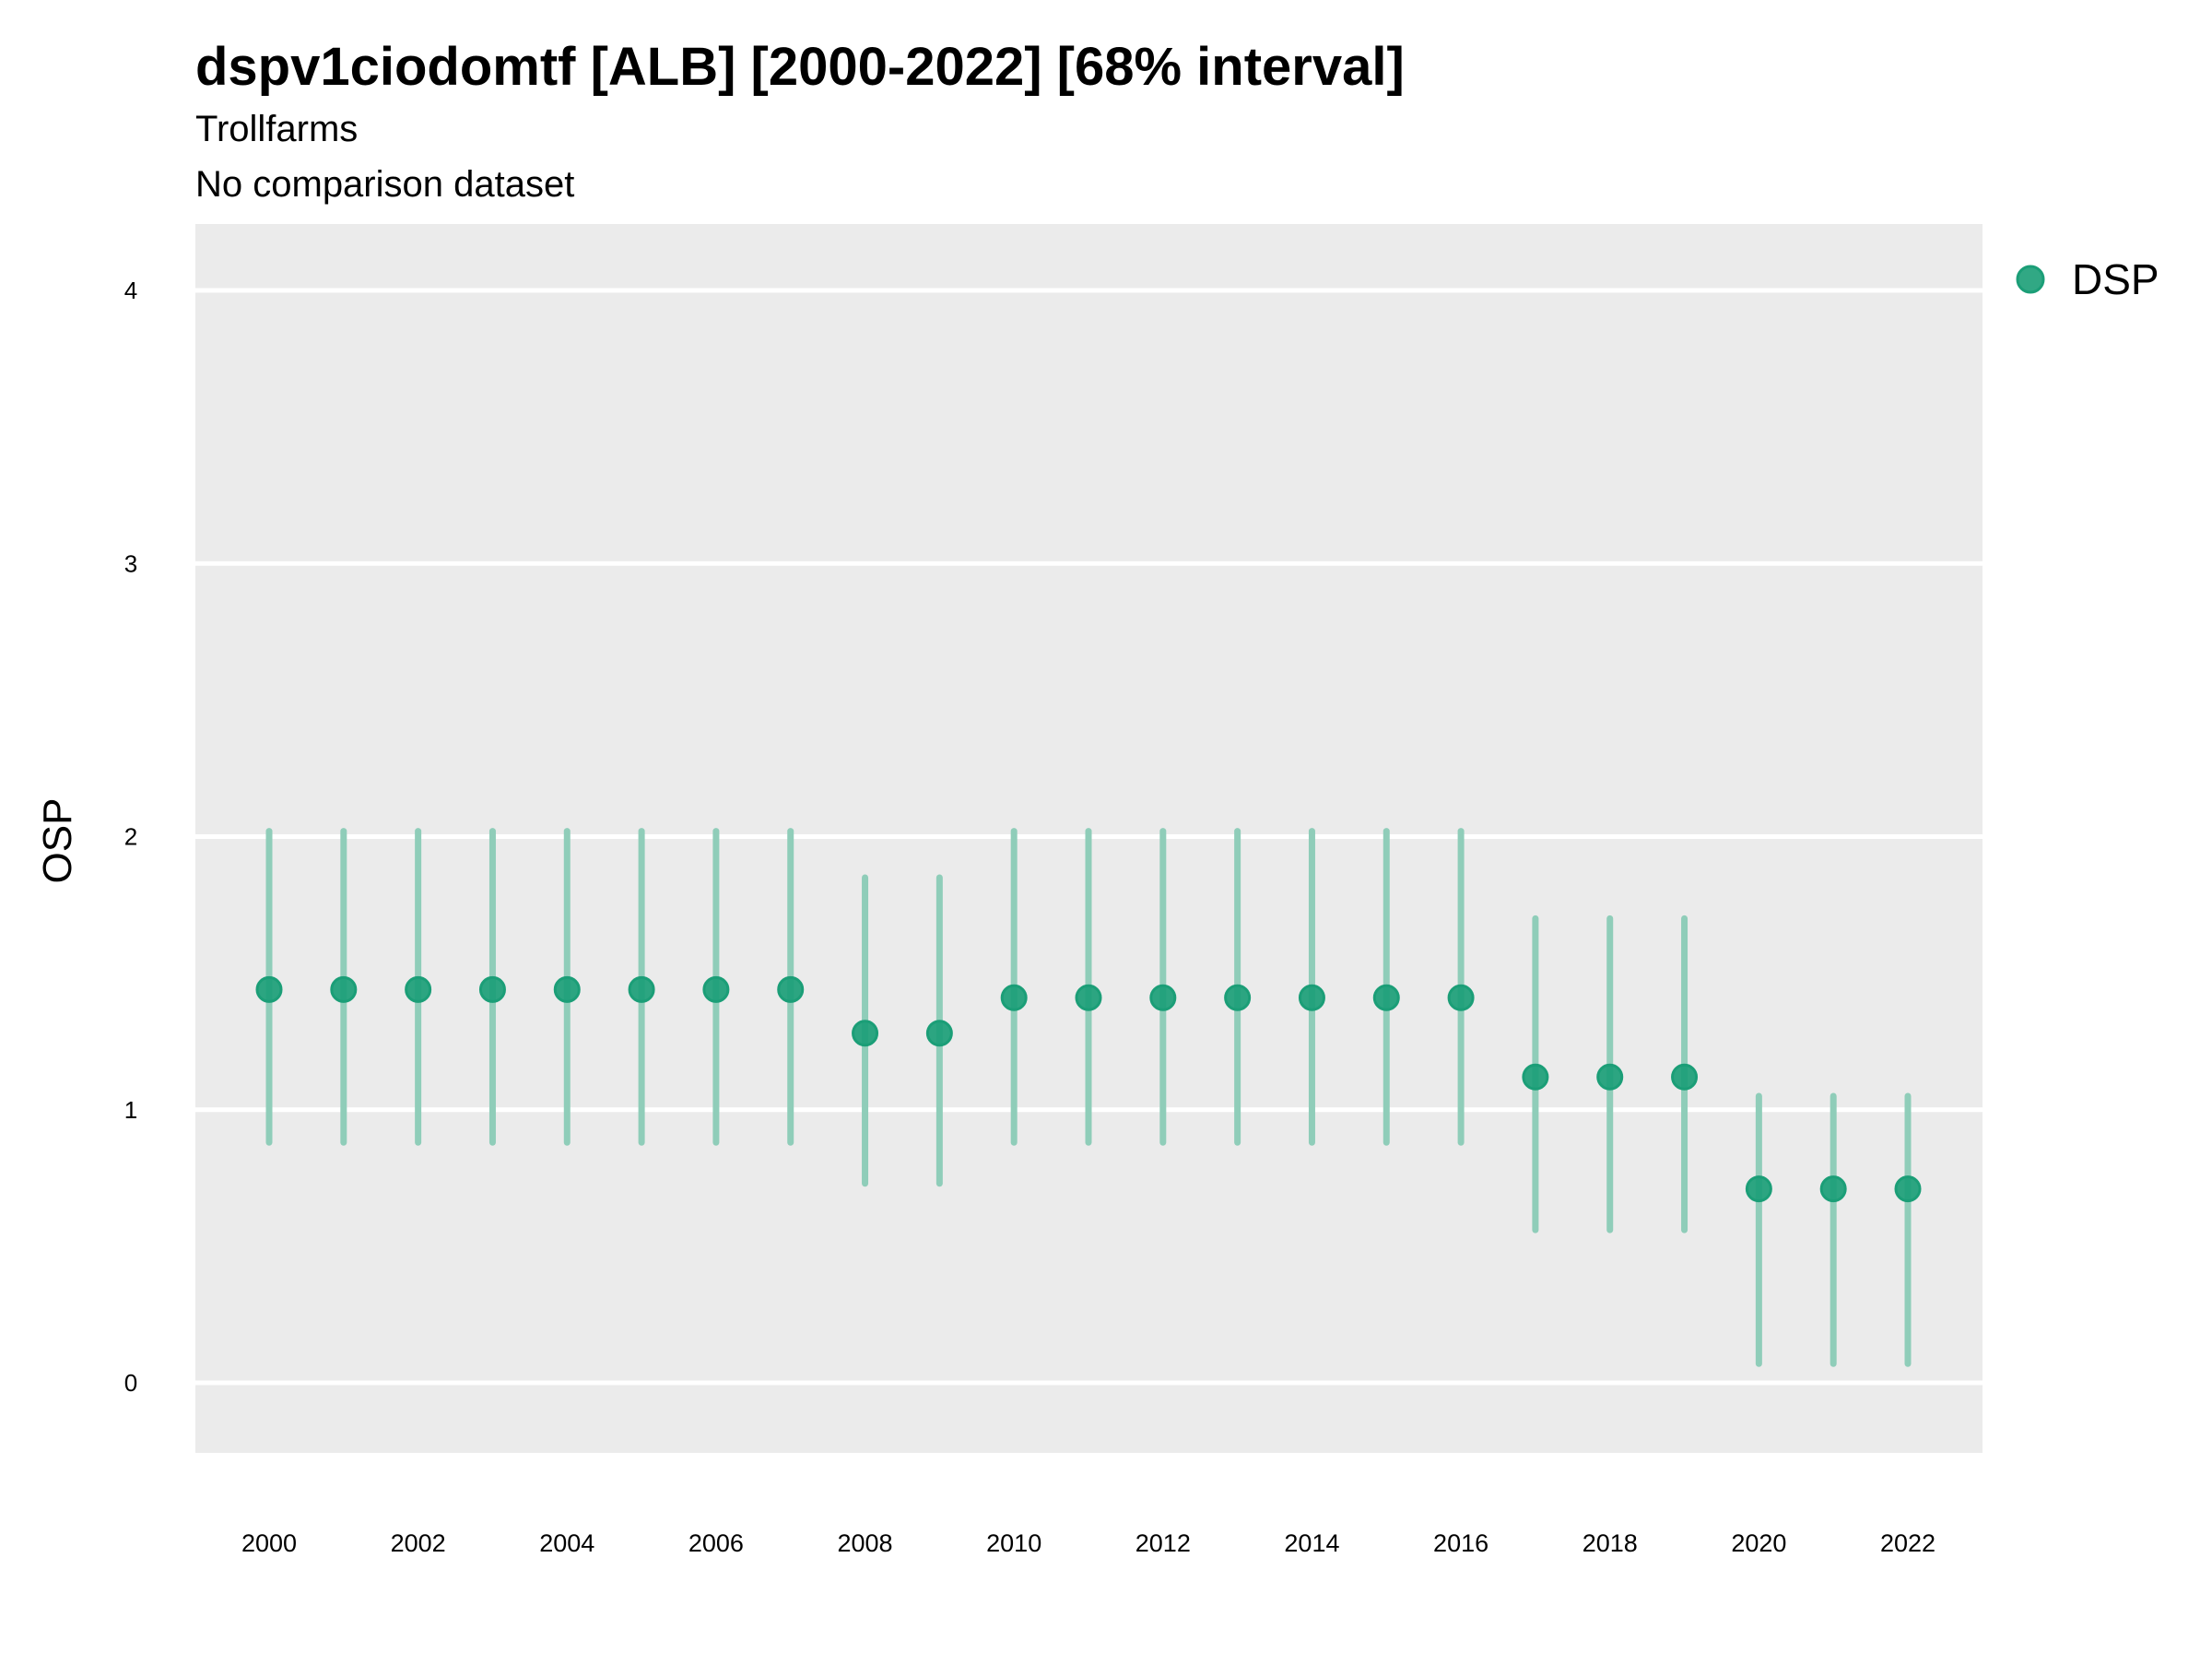  I want to click on point-2021, so click(1833, 1189).